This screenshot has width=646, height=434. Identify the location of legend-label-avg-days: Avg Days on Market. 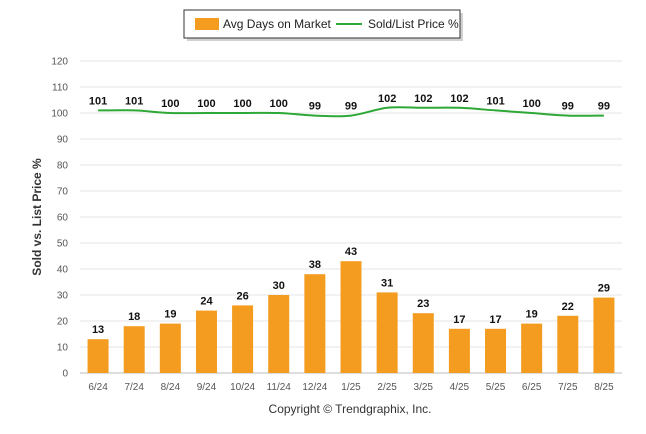
(277, 24).